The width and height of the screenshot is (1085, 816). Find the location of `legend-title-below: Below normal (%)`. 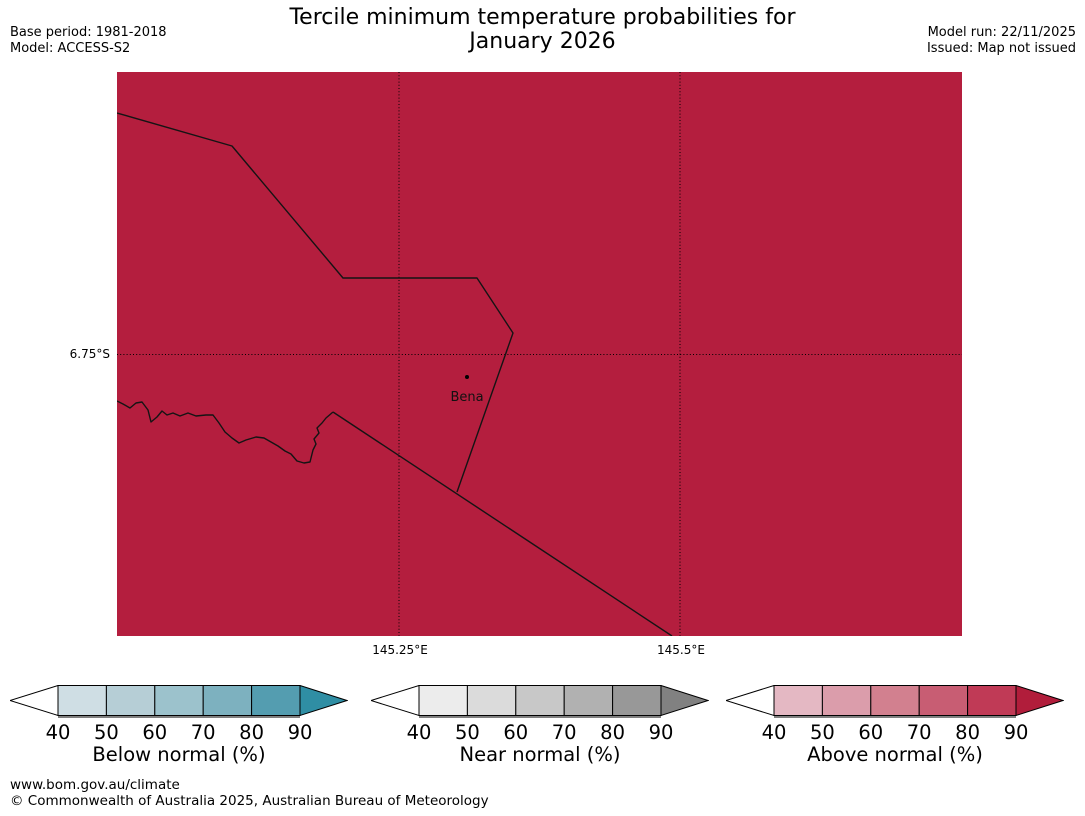

legend-title-below: Below normal (%) is located at coordinates (179, 754).